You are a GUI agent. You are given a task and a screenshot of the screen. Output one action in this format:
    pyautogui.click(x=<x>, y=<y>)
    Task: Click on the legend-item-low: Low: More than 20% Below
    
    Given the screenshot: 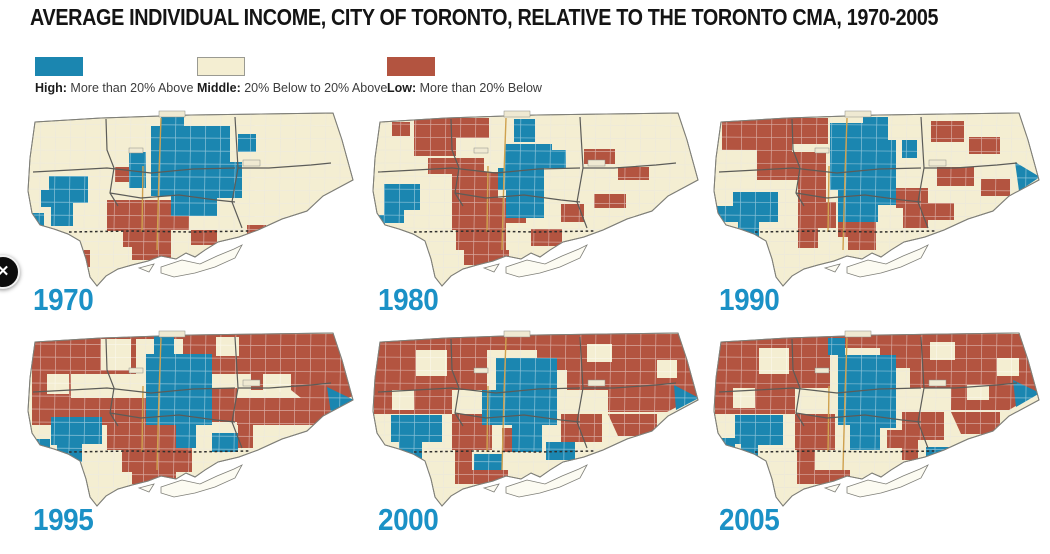 What is the action you would take?
    pyautogui.click(x=464, y=76)
    